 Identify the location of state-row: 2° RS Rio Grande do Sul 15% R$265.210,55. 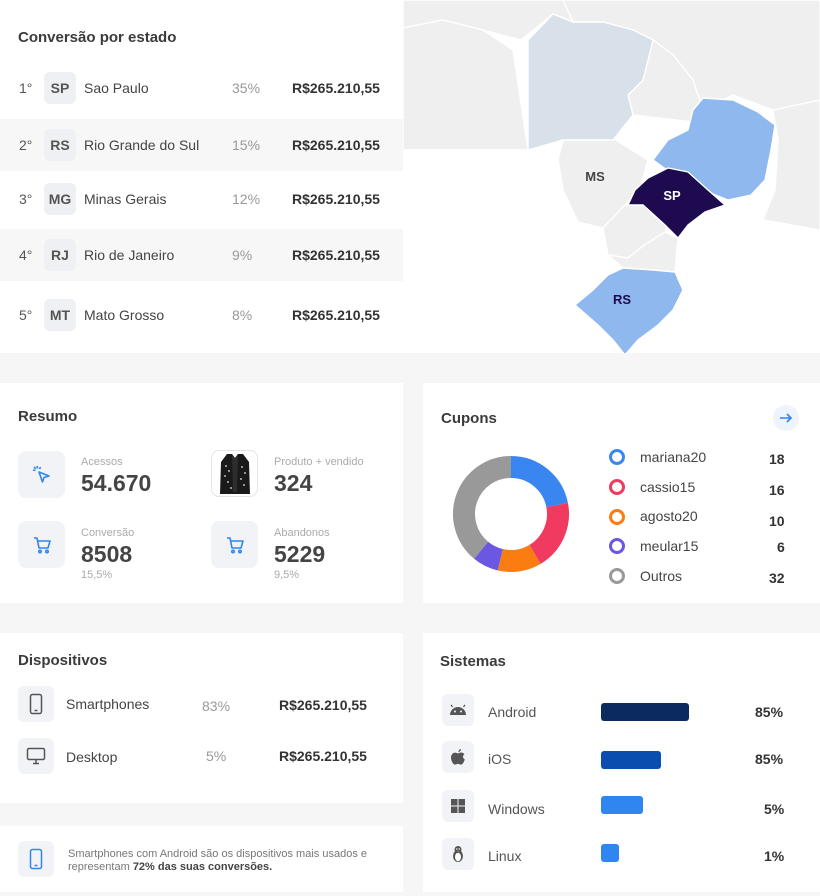
(201, 145).